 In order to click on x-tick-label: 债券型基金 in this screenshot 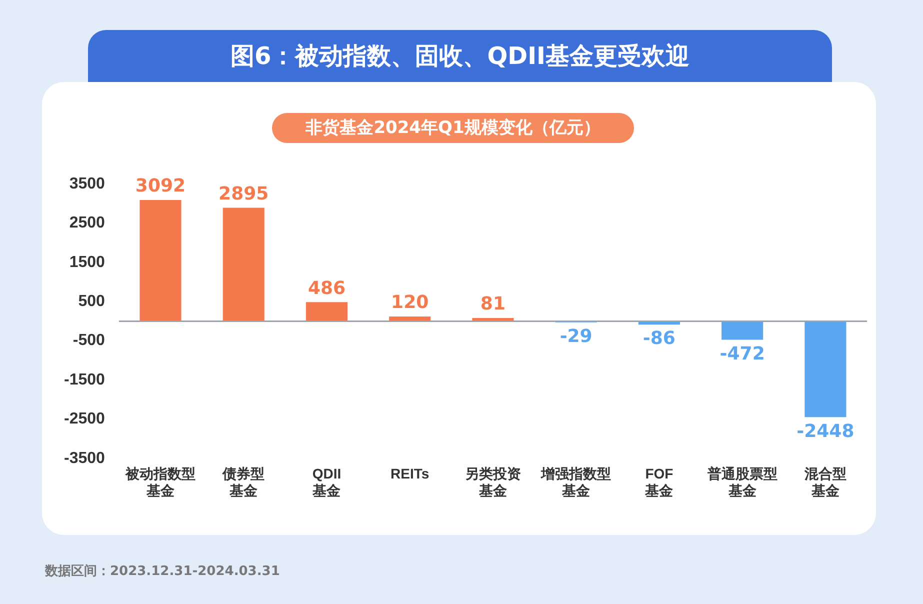, I will do `click(243, 482)`.